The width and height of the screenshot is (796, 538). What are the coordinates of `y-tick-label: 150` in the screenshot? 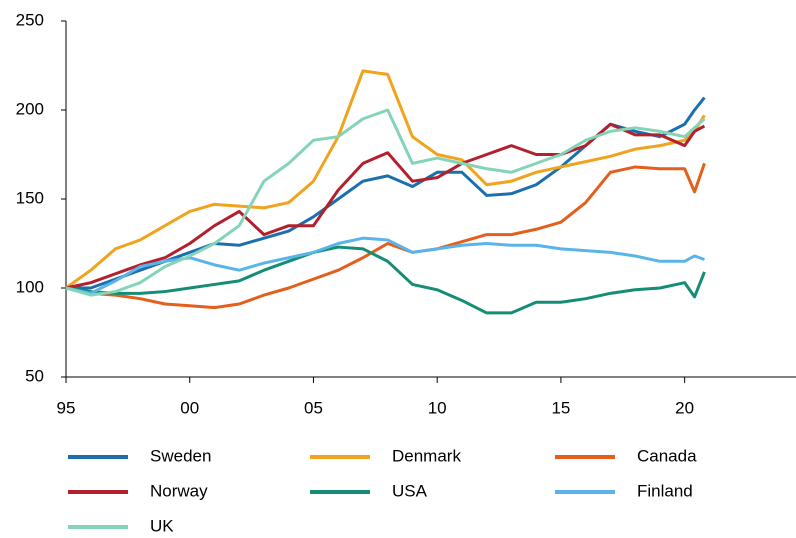 It's located at (30, 197).